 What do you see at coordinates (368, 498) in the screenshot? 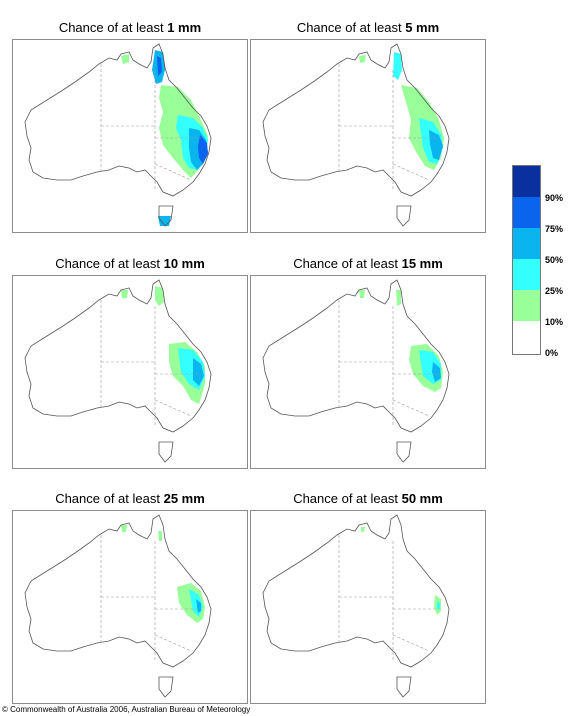
I see `panel-title: Chance of at least 50 mm` at bounding box center [368, 498].